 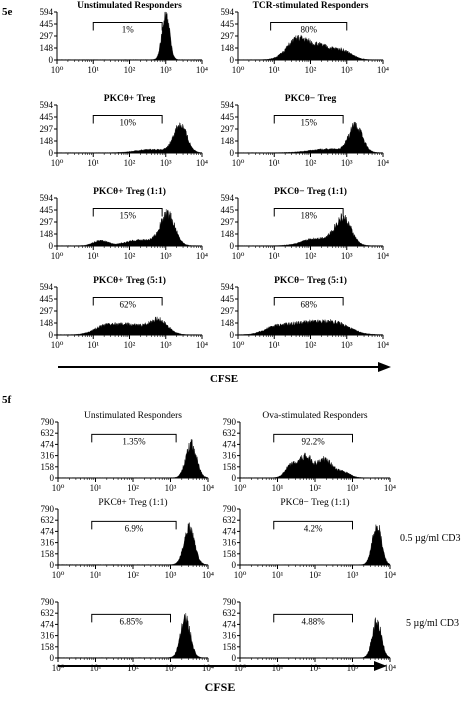 I want to click on x-tick-label-e3: 10⁴, so click(x=202, y=163).